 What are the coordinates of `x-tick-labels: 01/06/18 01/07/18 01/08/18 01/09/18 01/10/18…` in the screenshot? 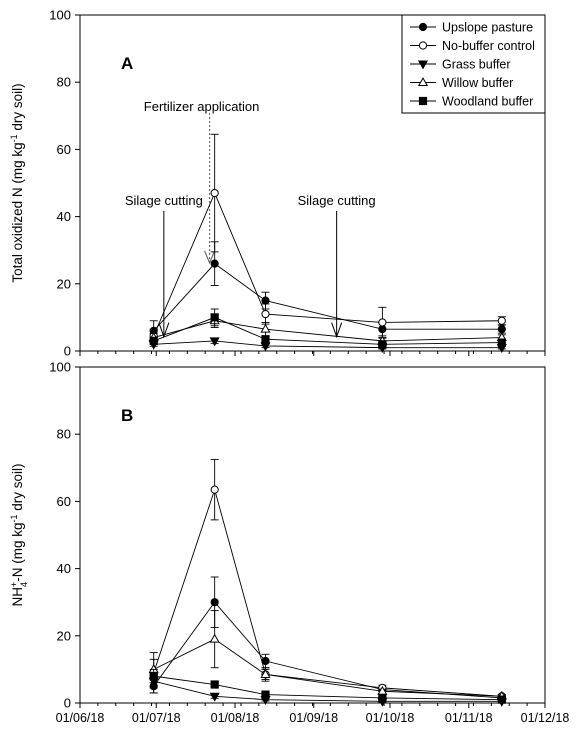 It's located at (313, 718).